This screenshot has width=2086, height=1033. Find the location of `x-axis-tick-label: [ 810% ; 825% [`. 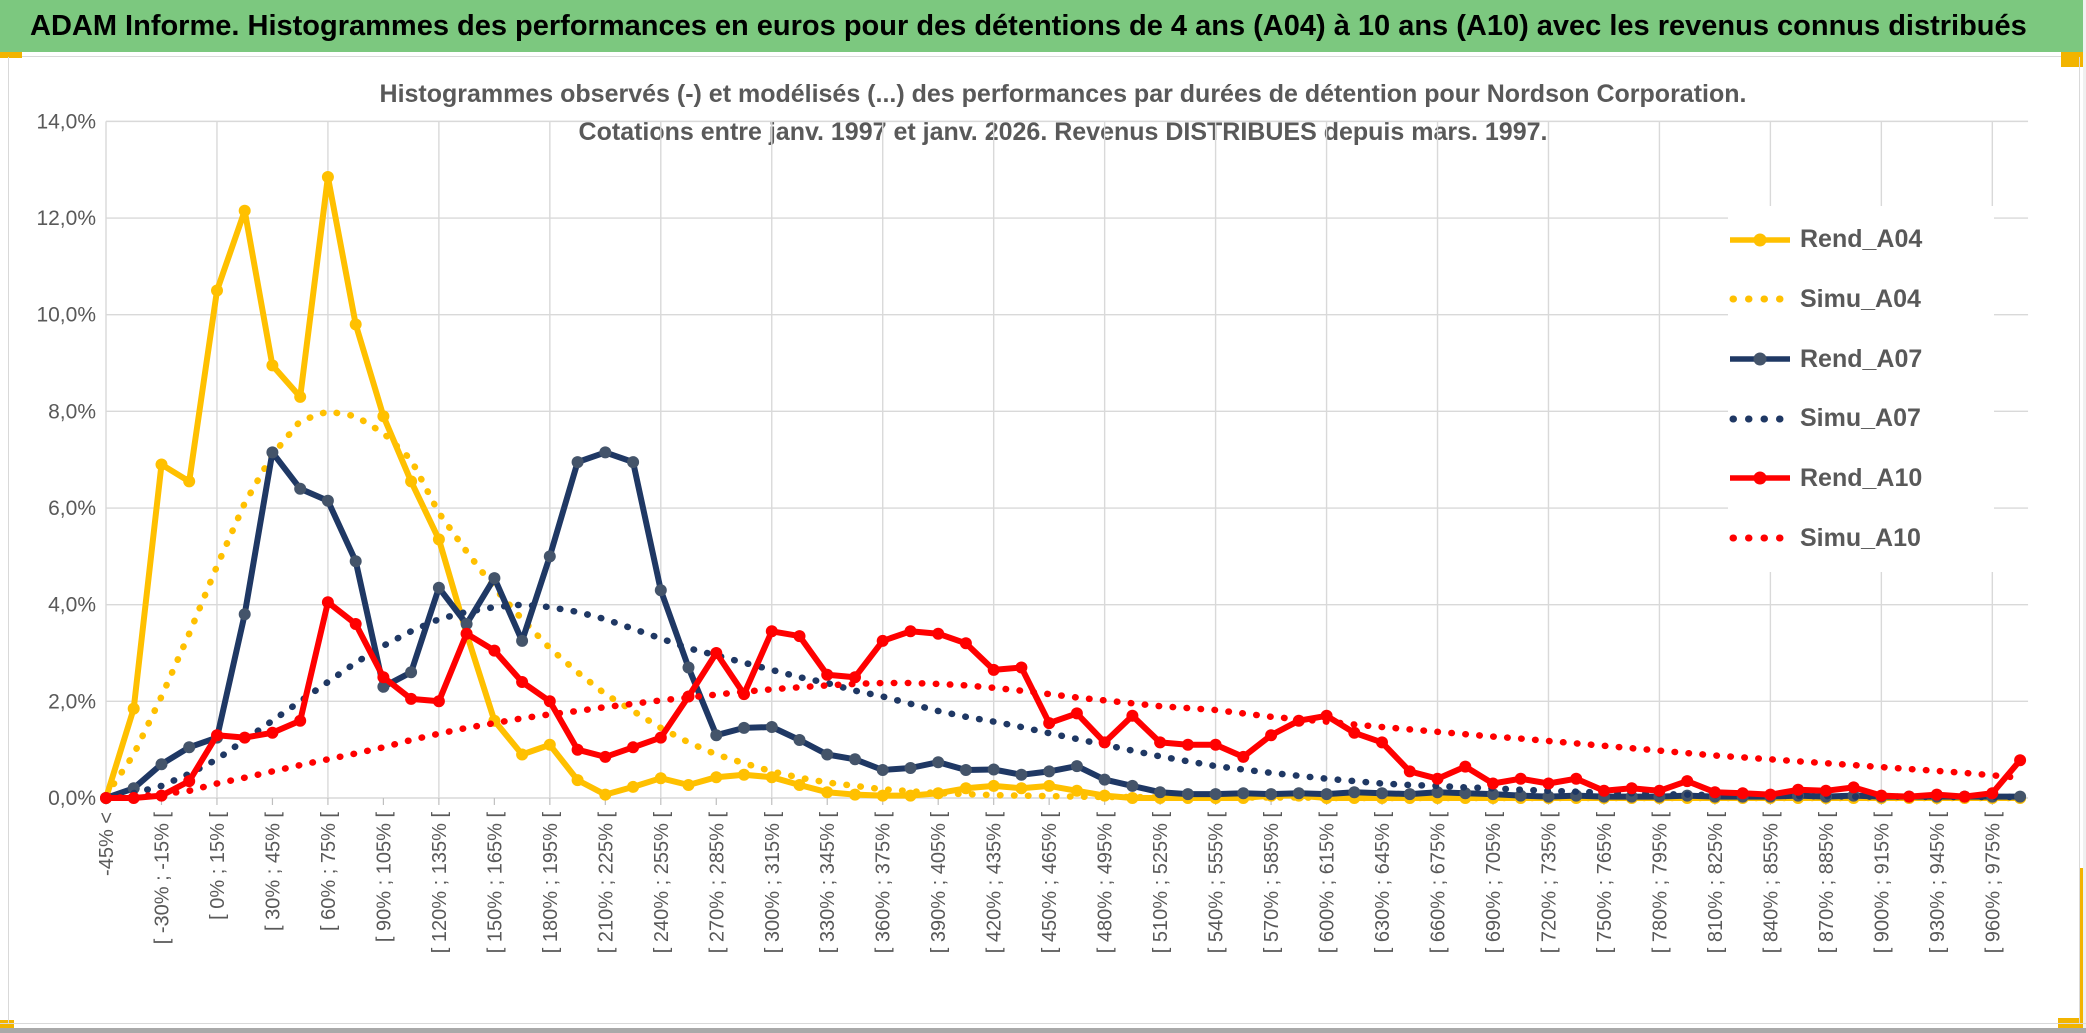

x-axis-tick-label: [ 810% ; 825% [ is located at coordinates (1716, 883).